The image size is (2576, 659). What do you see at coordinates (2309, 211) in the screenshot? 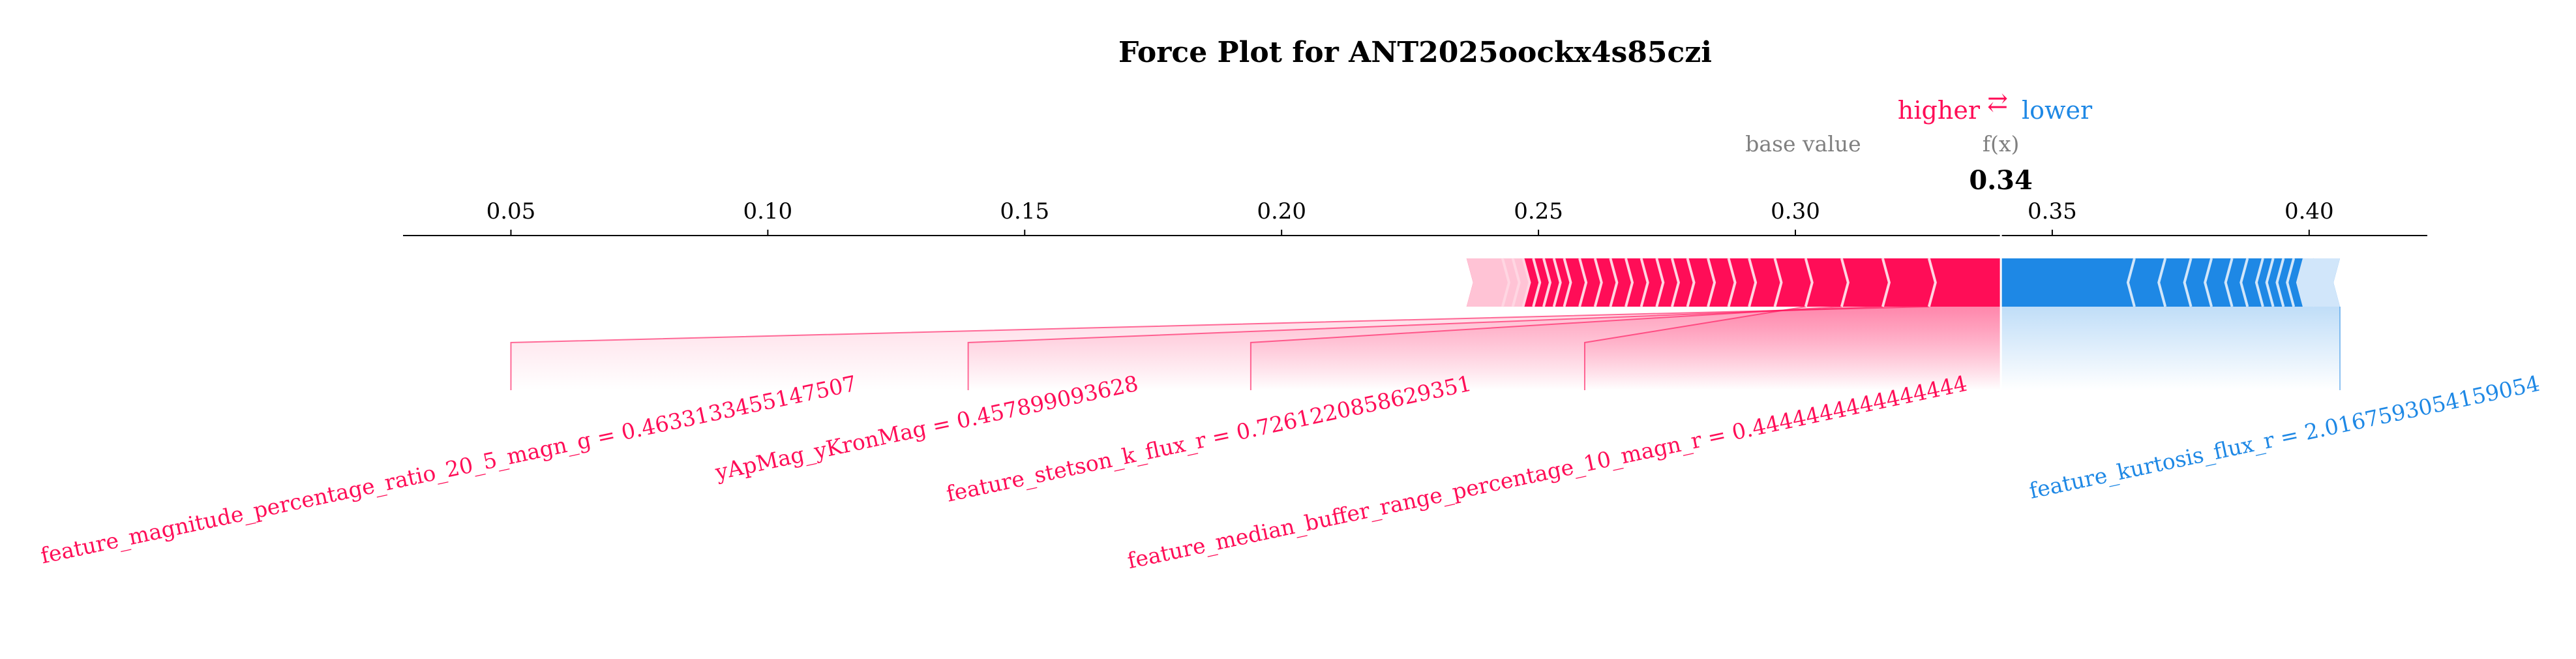
I see `x-tick-label: 0.40` at bounding box center [2309, 211].